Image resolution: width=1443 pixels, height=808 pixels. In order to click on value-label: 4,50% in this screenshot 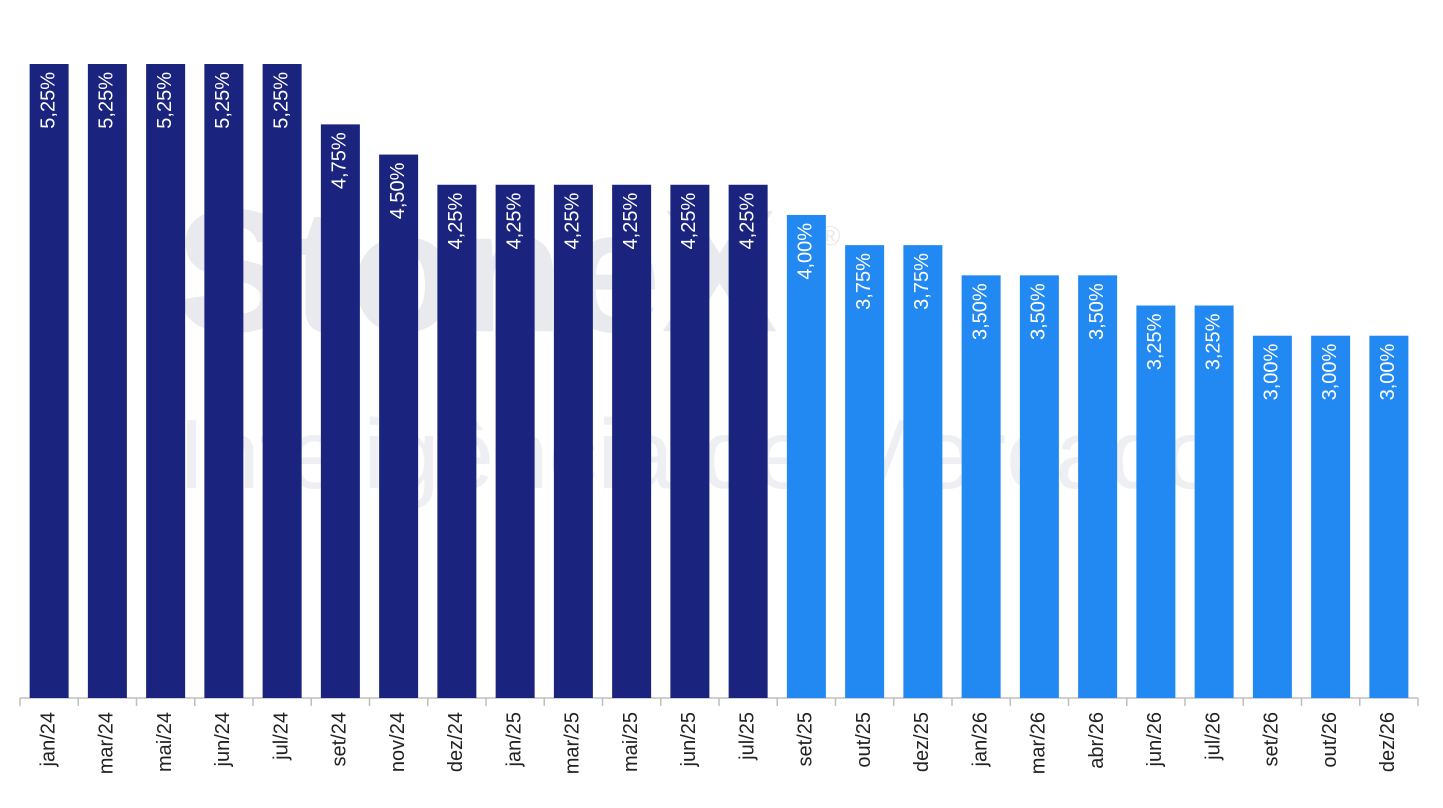, I will do `click(398, 190)`.